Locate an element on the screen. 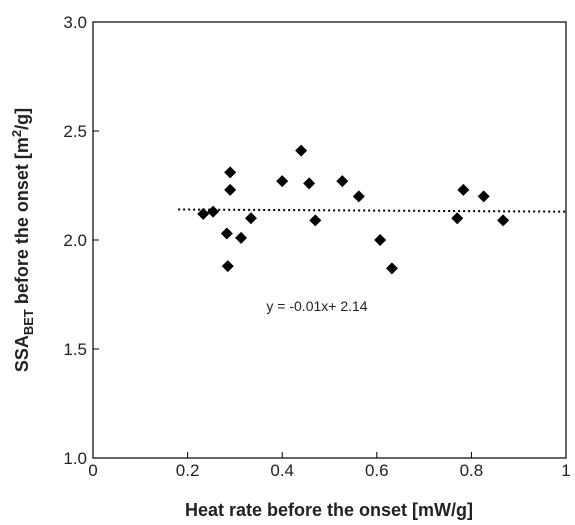 The height and width of the screenshot is (525, 575). y-label-main: SSA is located at coordinates (22, 353).